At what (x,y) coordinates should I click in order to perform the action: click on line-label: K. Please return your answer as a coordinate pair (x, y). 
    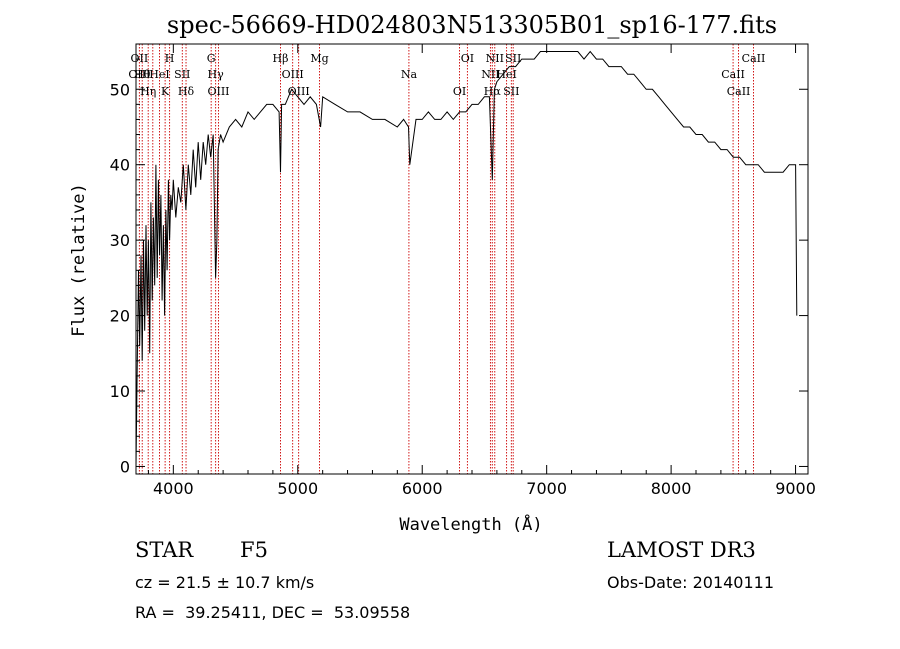
    Looking at the image, I should click on (165, 91).